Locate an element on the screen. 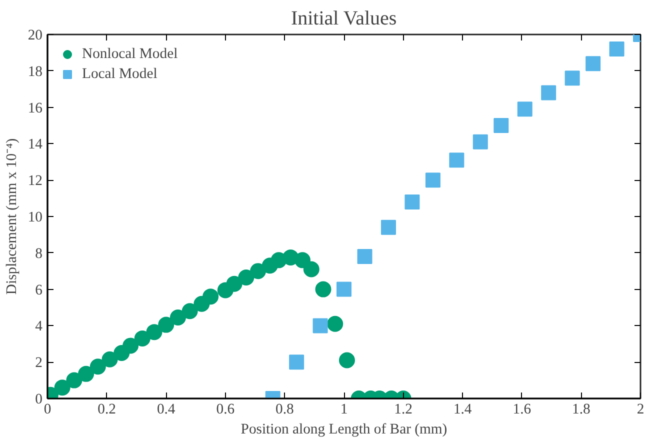 The height and width of the screenshot is (440, 654). y-tick-label: 0 is located at coordinates (38, 400).